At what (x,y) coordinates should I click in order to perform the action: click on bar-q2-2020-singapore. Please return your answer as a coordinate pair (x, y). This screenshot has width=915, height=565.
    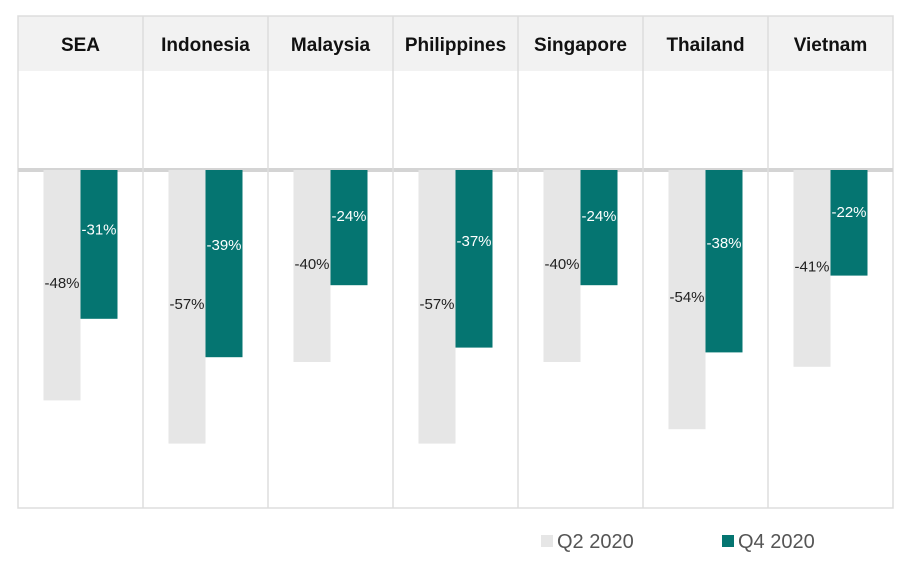
    Looking at the image, I should click on (562, 266).